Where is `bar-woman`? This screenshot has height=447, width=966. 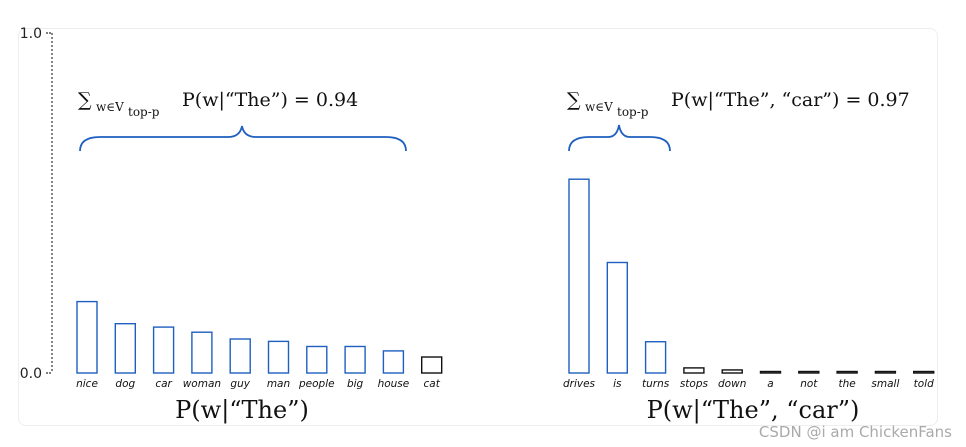
bar-woman is located at coordinates (202, 352).